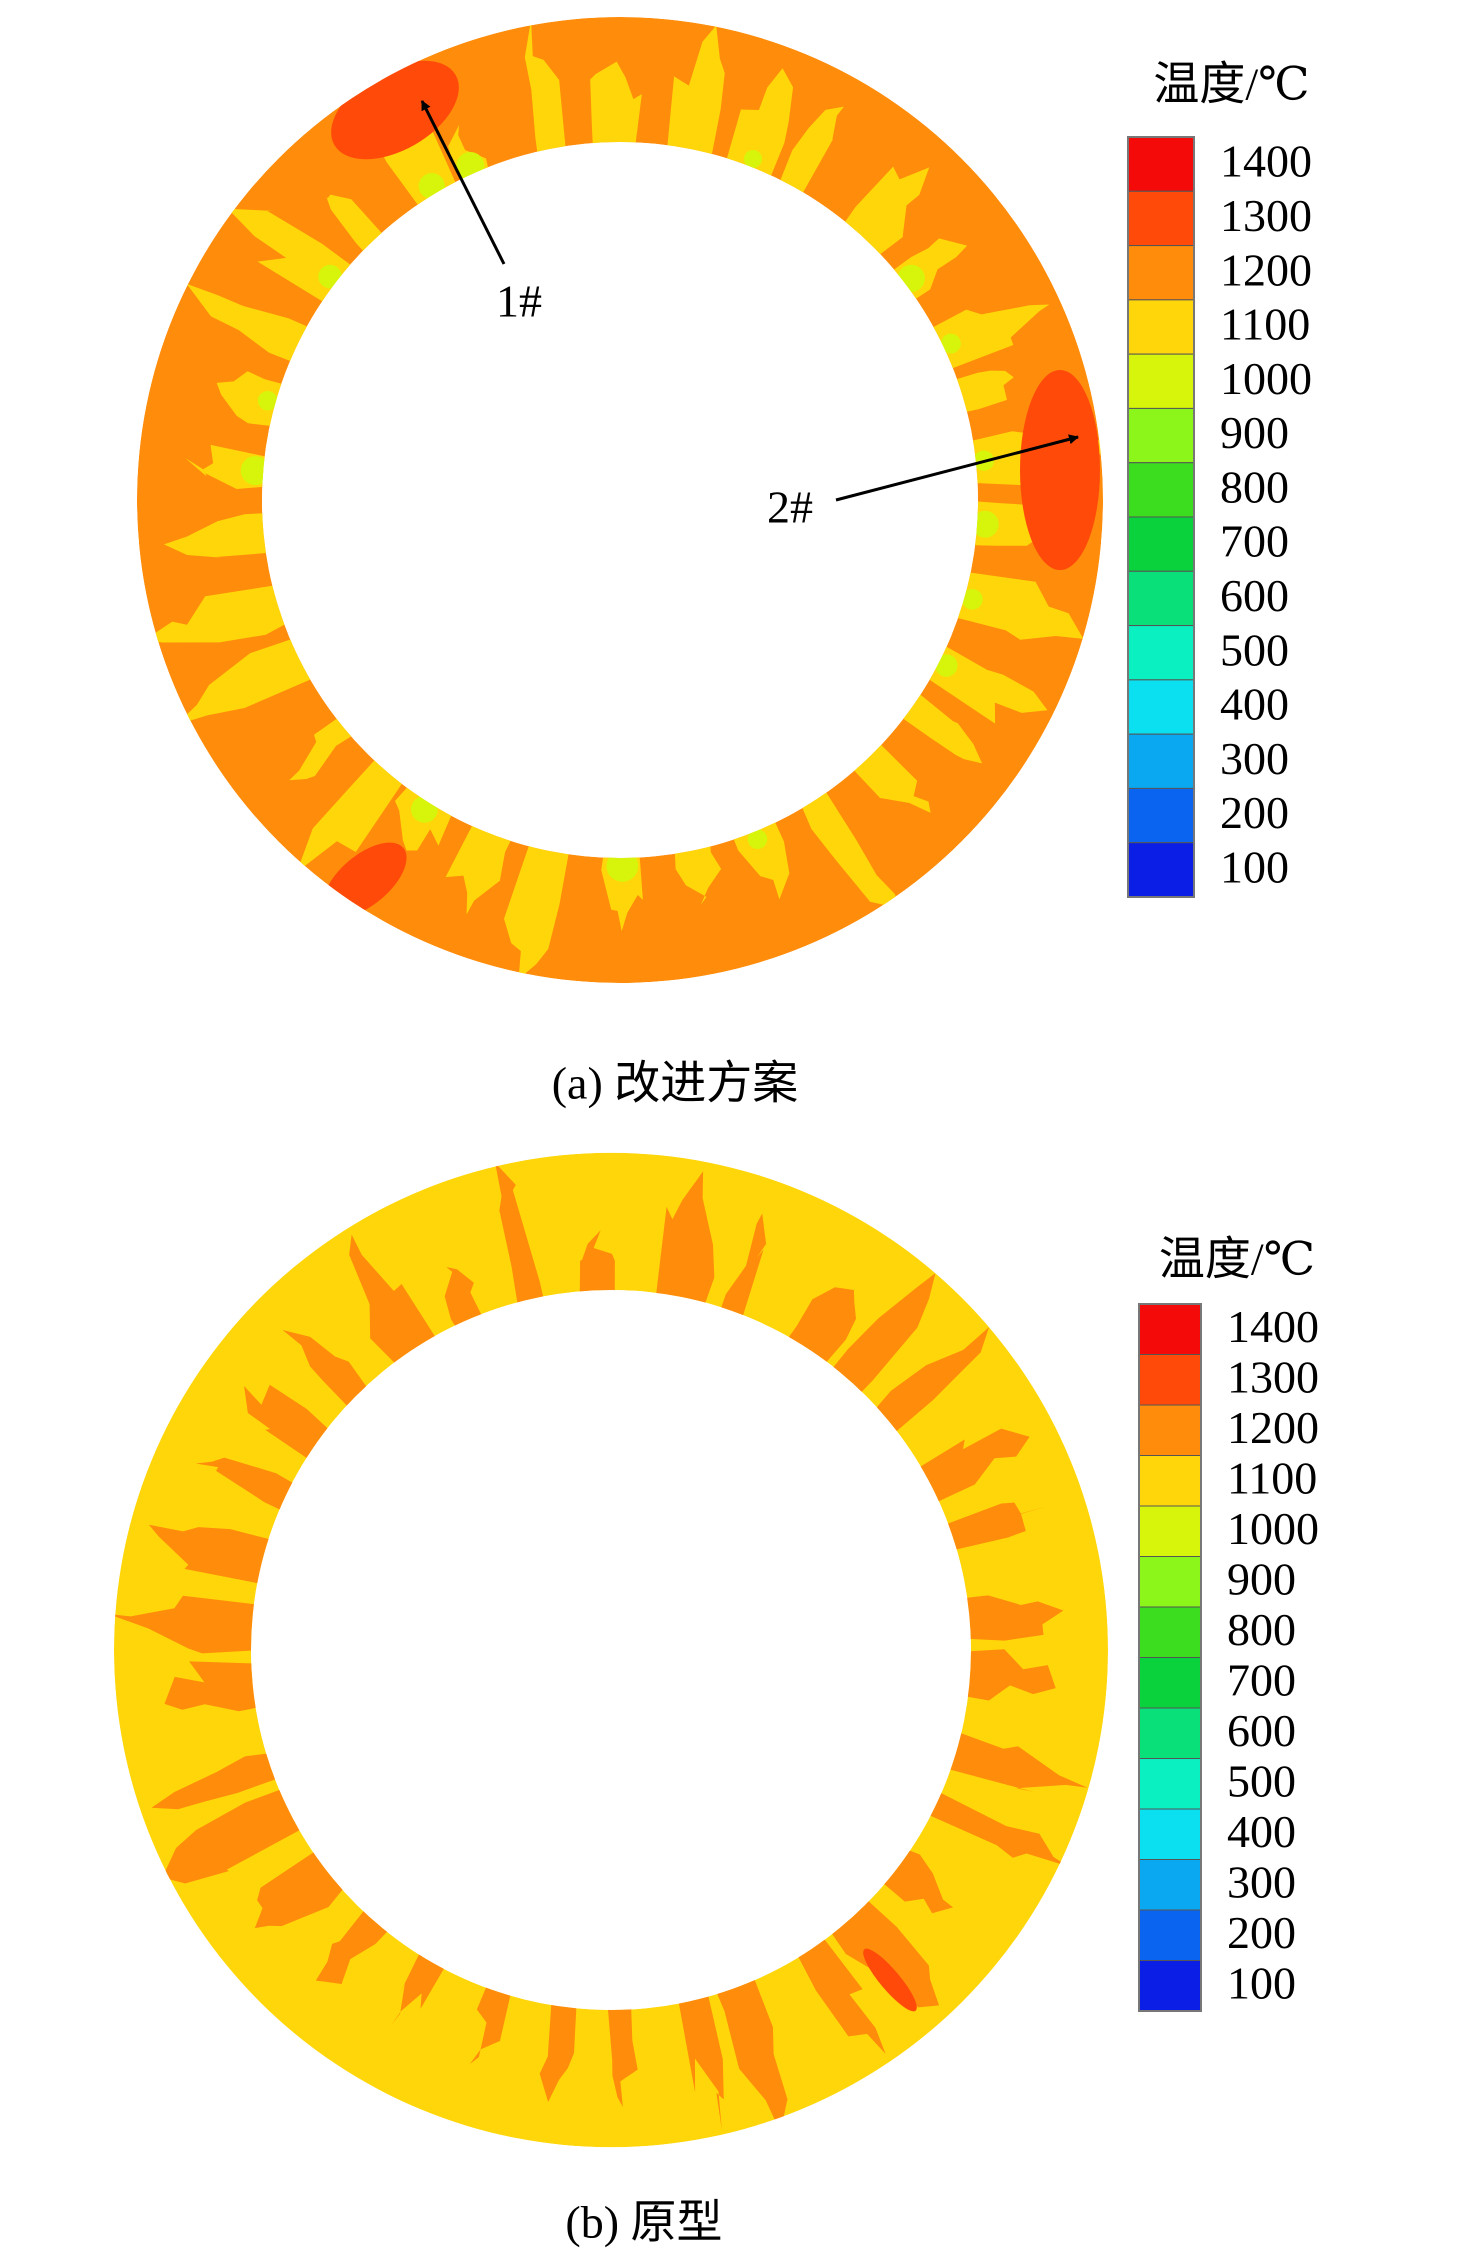 The width and height of the screenshot is (1476, 2253). What do you see at coordinates (1261, 1831) in the screenshot?
I see `colorbar-tick-label: 400` at bounding box center [1261, 1831].